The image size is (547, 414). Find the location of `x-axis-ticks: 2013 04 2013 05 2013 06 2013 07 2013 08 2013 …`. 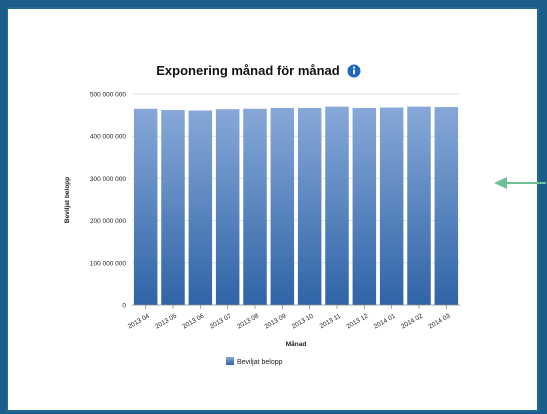

x-axis-ticks: 2013 04 2013 05 2013 06 2013 07 2013 08 2013 … is located at coordinates (289, 317).